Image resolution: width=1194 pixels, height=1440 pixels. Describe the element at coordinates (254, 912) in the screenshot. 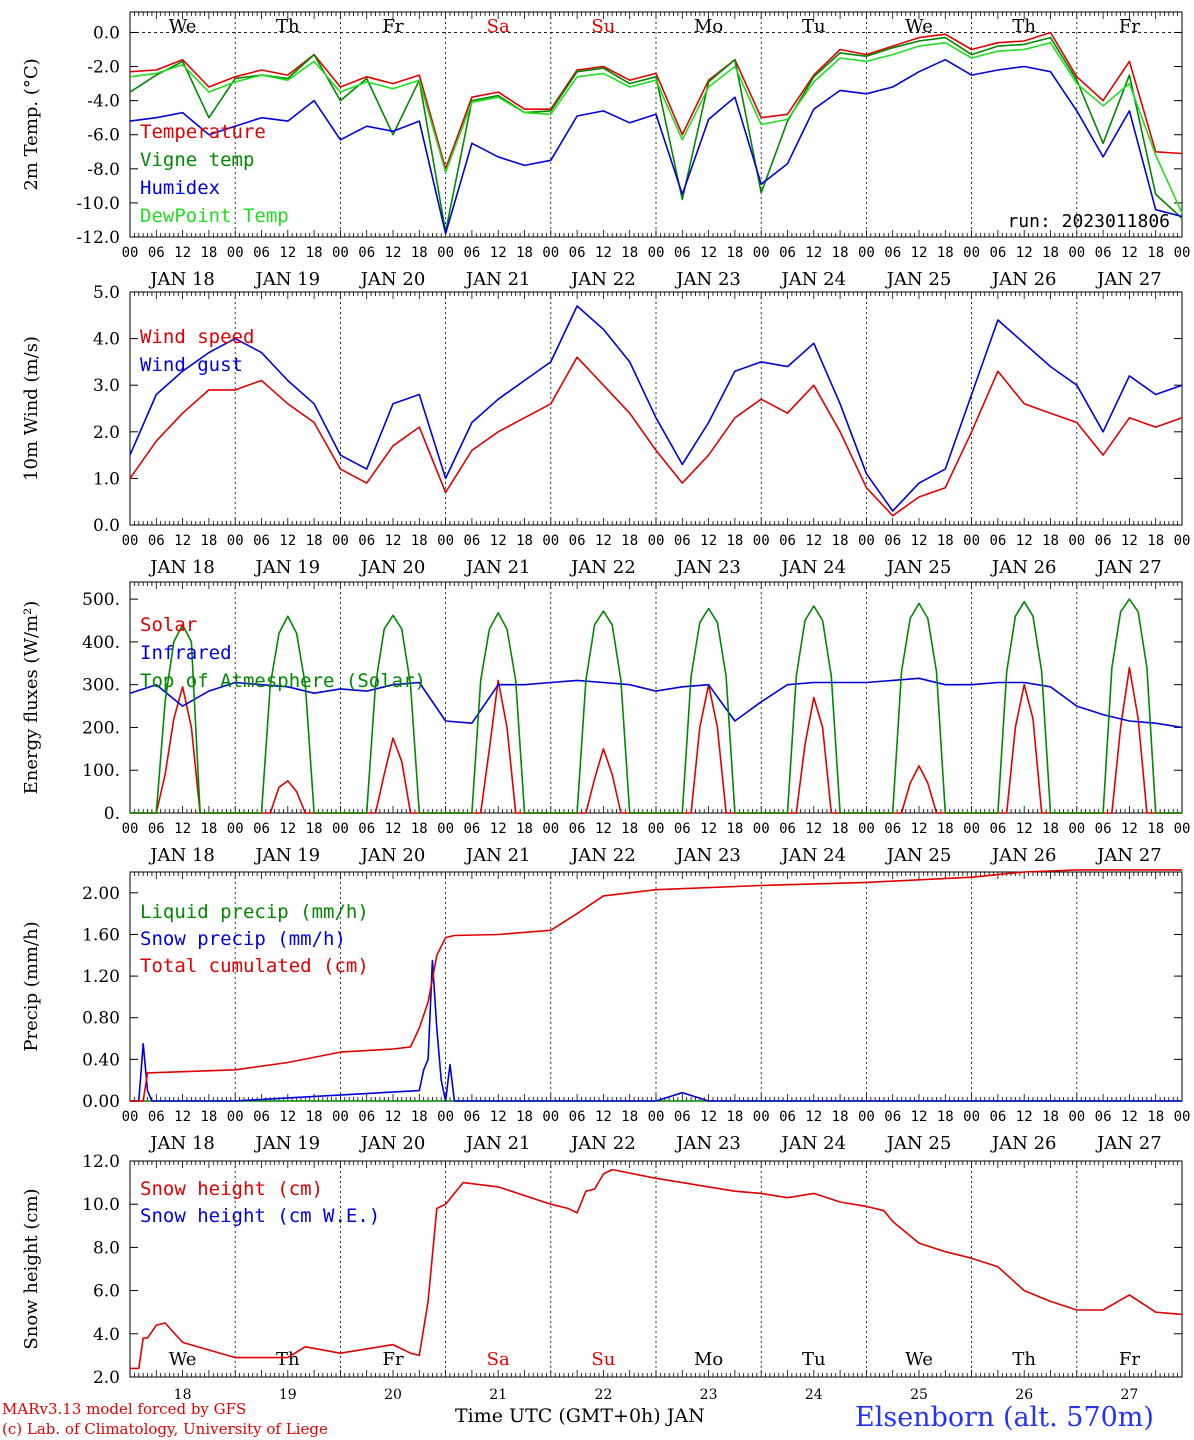

I see `legend-entry: Liquid precip (mm/h)` at that location.